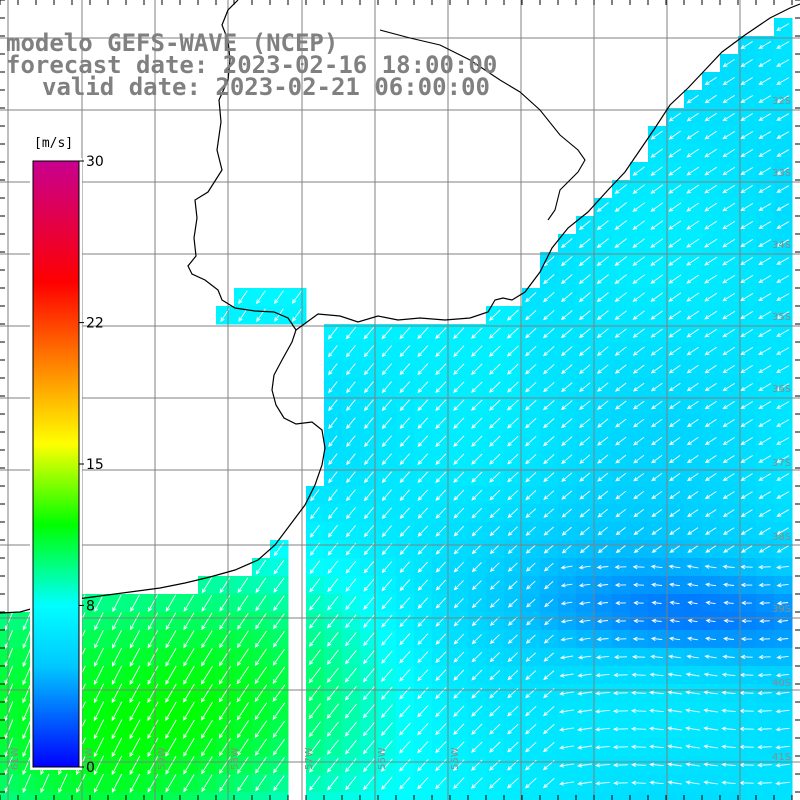 The height and width of the screenshot is (800, 800). Describe the element at coordinates (781, 389) in the screenshot. I see `latitude-label: 36S` at that location.